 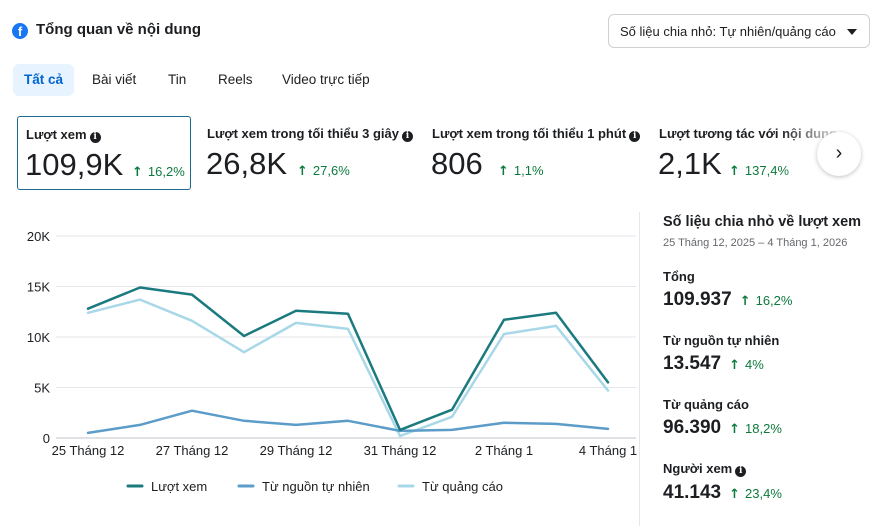 I want to click on metric-change: ↑ 27,6%, so click(x=323, y=171).